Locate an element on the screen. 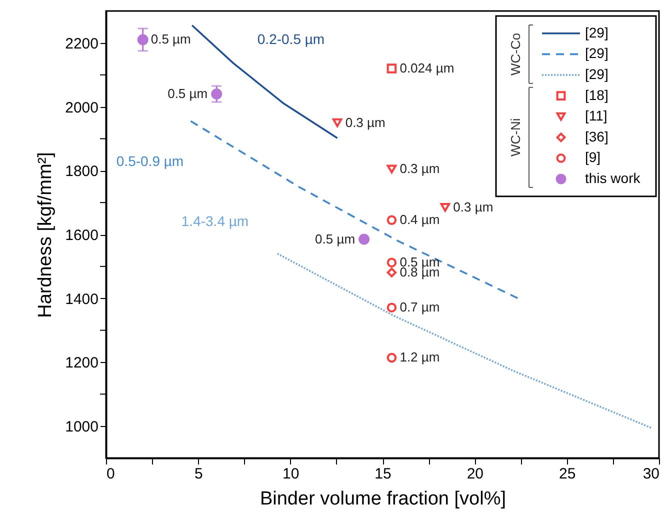 The image size is (671, 528). annotation: 0.4 µm is located at coordinates (420, 220).